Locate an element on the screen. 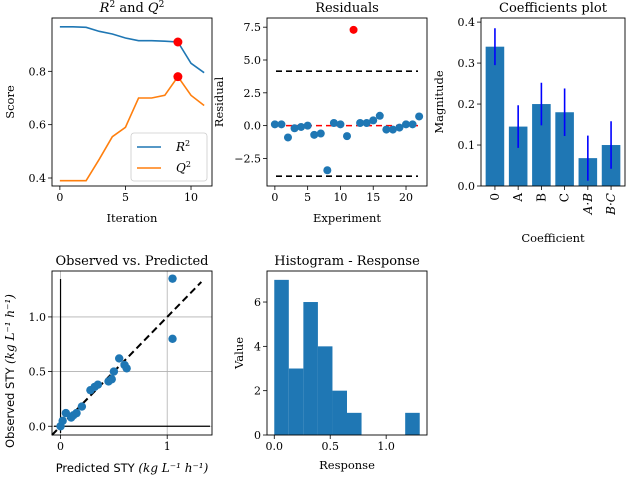 This screenshot has height=480, width=640. legend-name: R is located at coordinates (180, 147).